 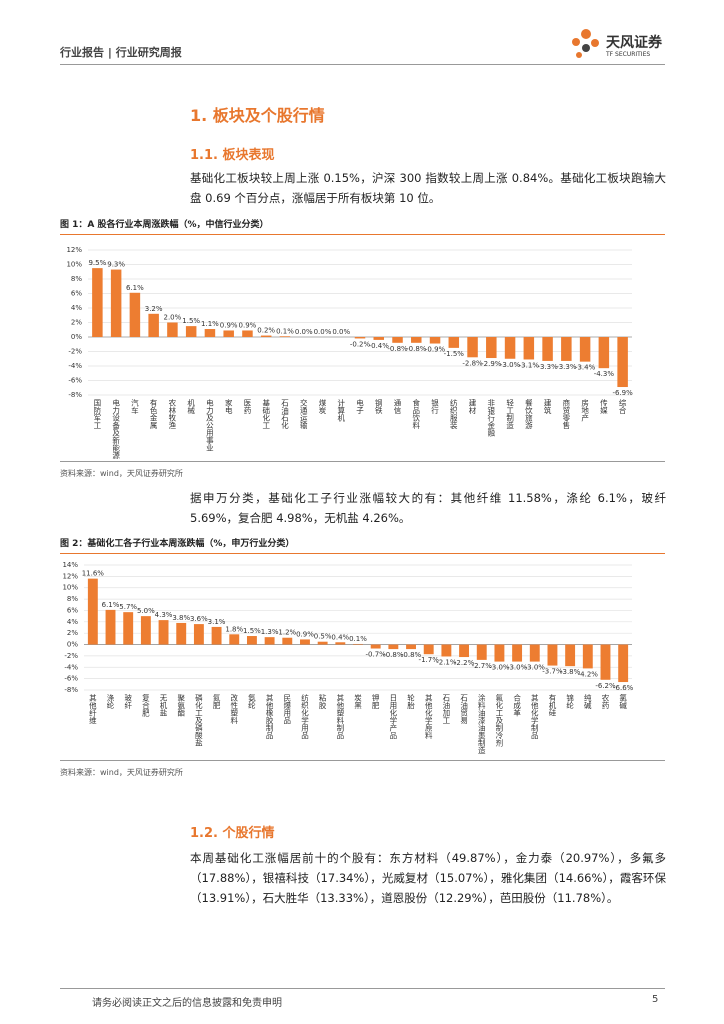 I want to click on value-label: 1.2%, so click(x=287, y=633).